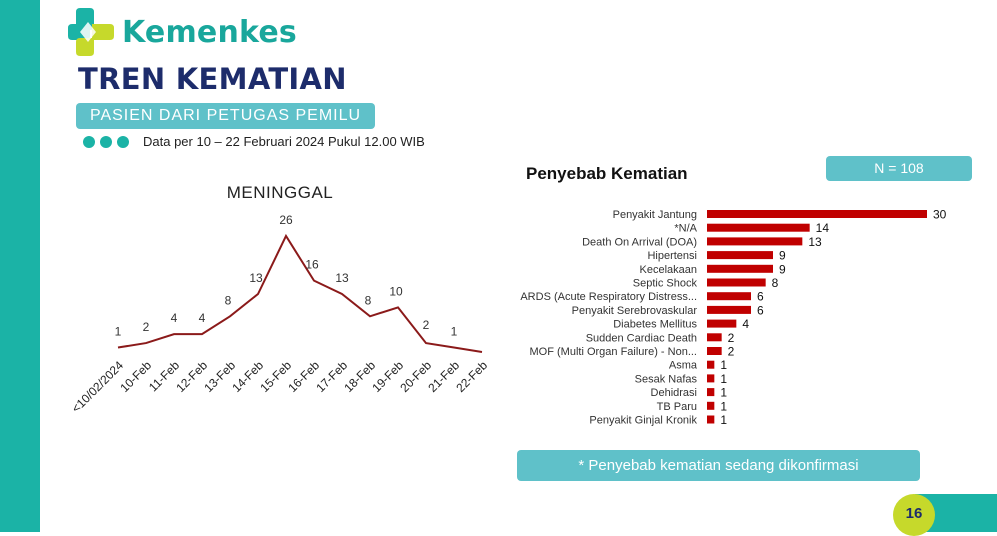  I want to click on category-label: Sudden Cardiac Death, so click(641, 338).